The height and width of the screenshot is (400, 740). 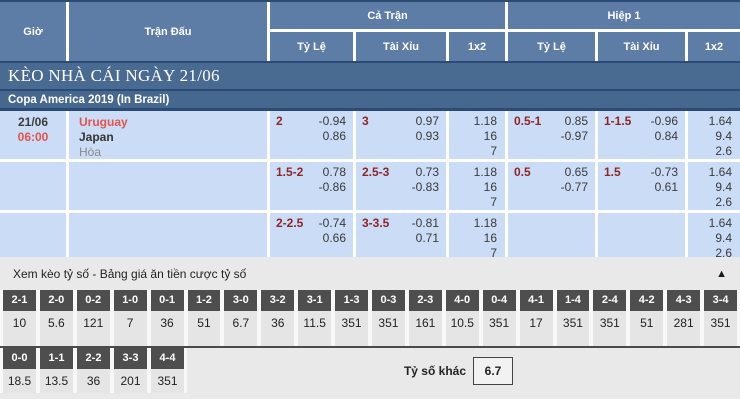 I want to click on score-odds: 36, so click(x=278, y=328).